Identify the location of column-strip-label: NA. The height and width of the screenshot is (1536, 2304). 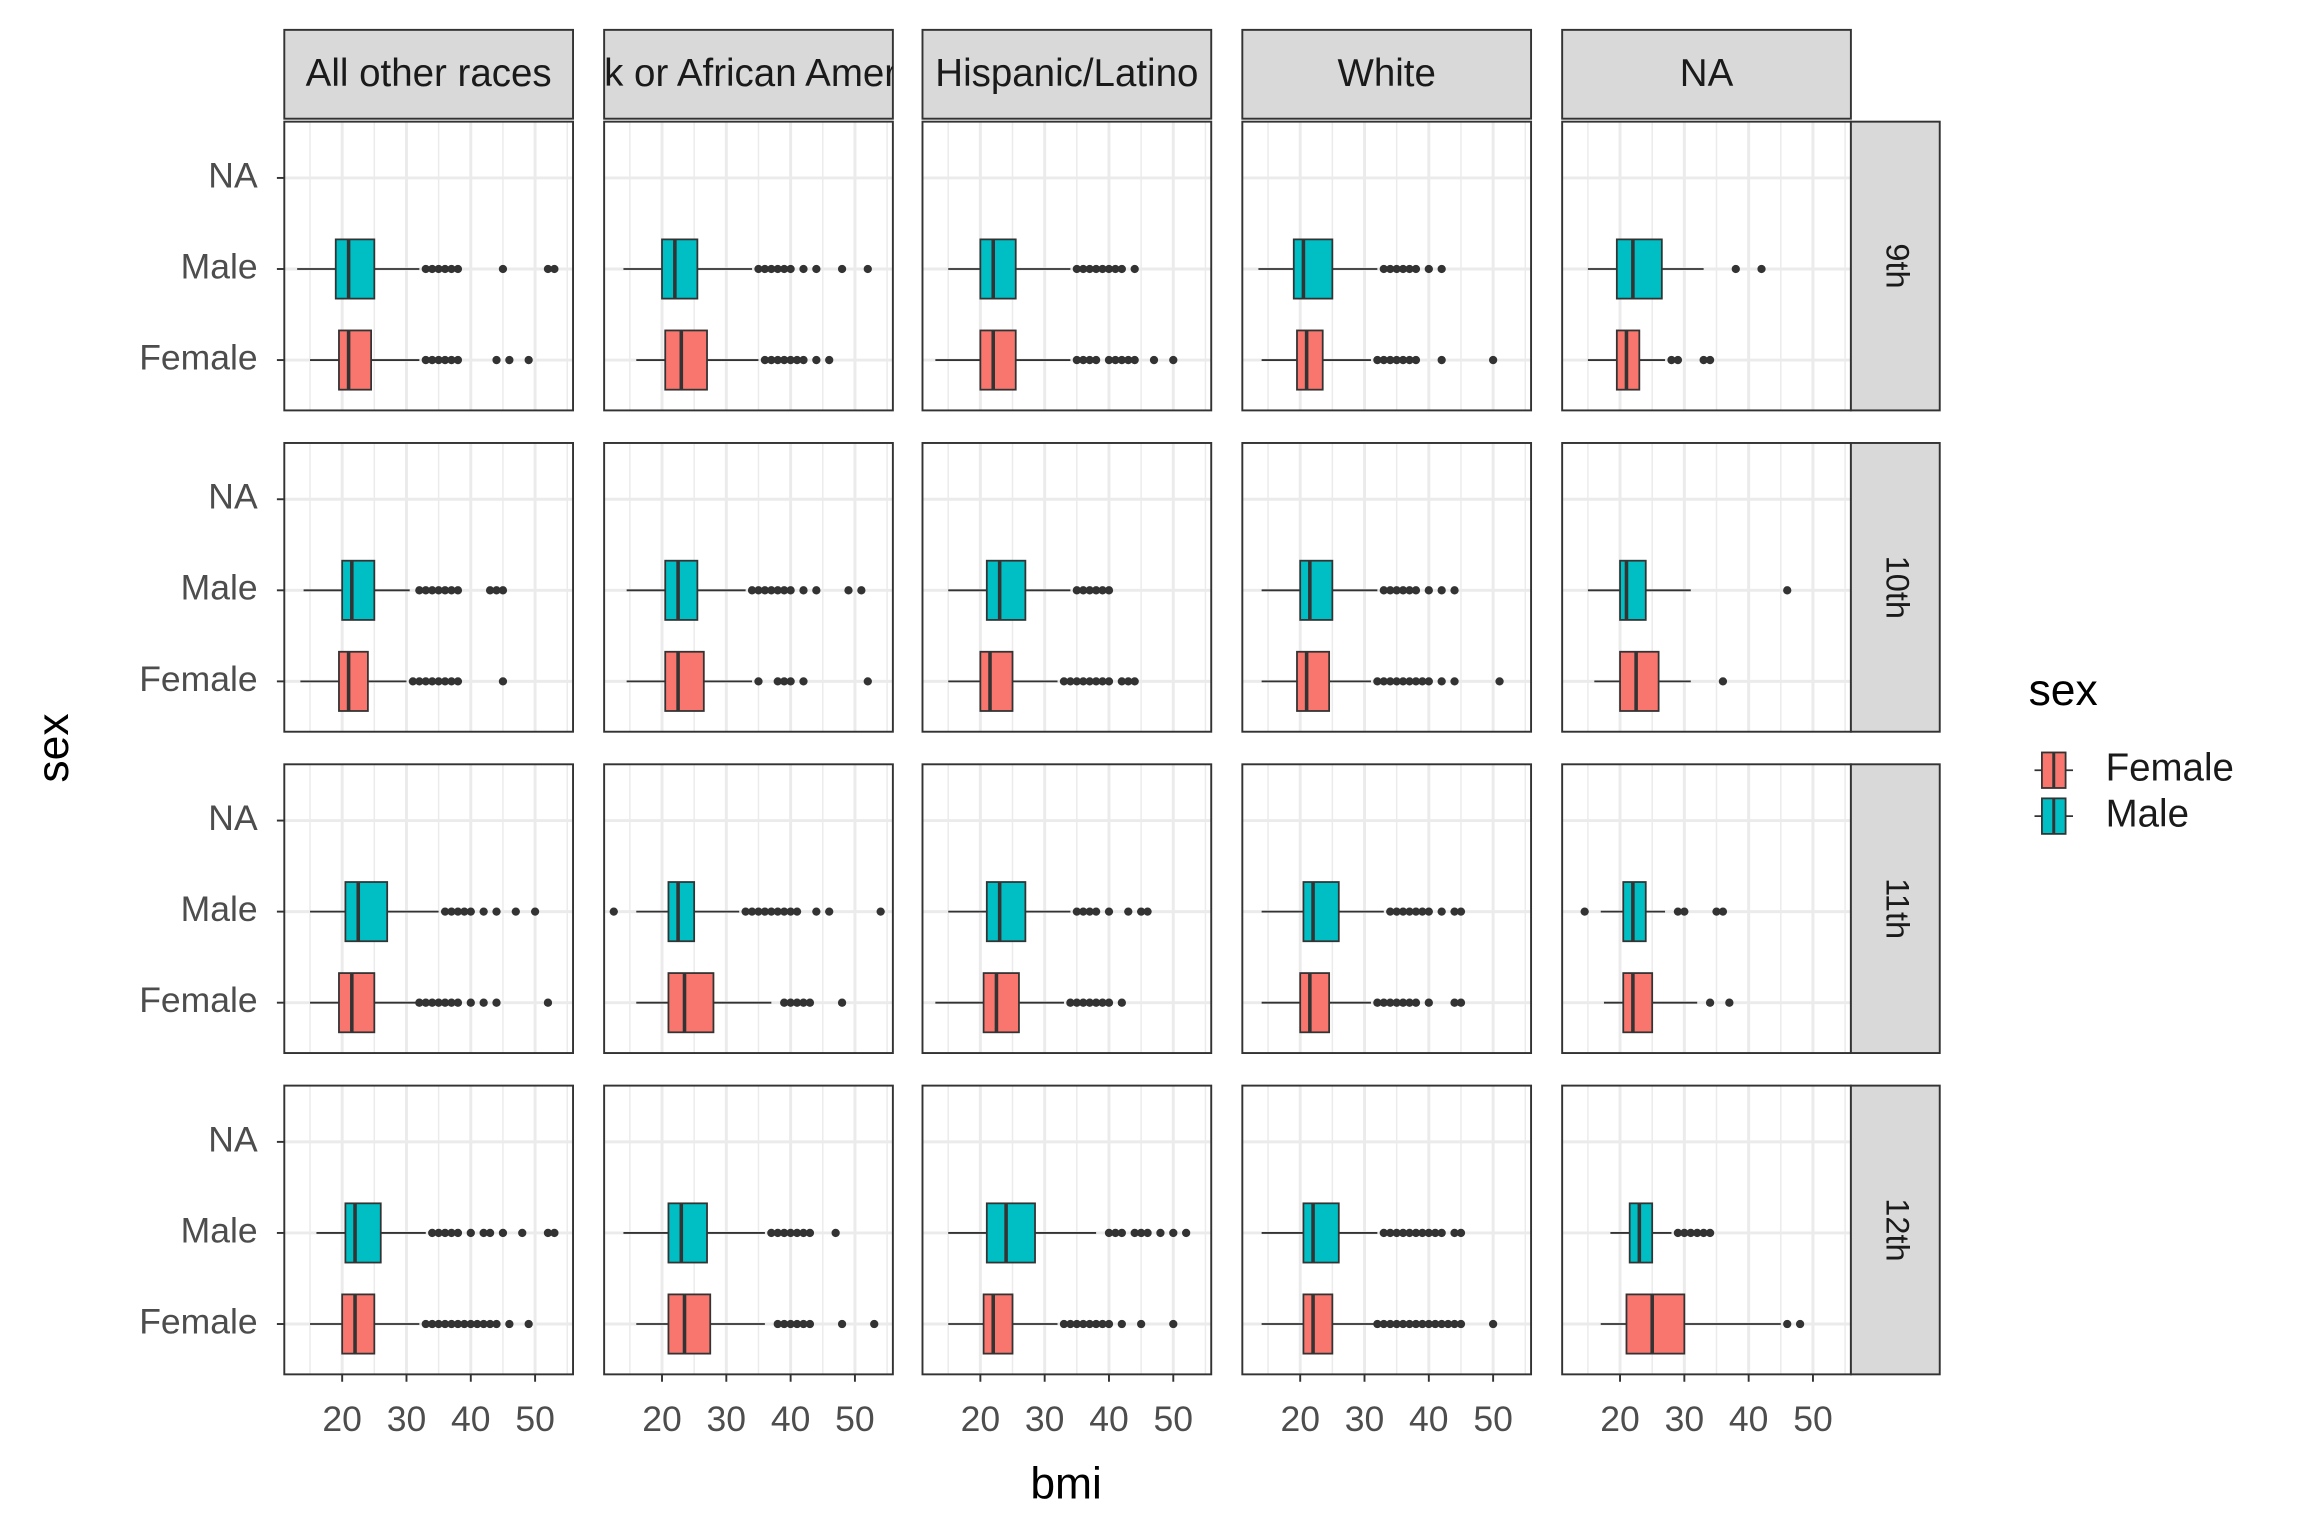
(1707, 73).